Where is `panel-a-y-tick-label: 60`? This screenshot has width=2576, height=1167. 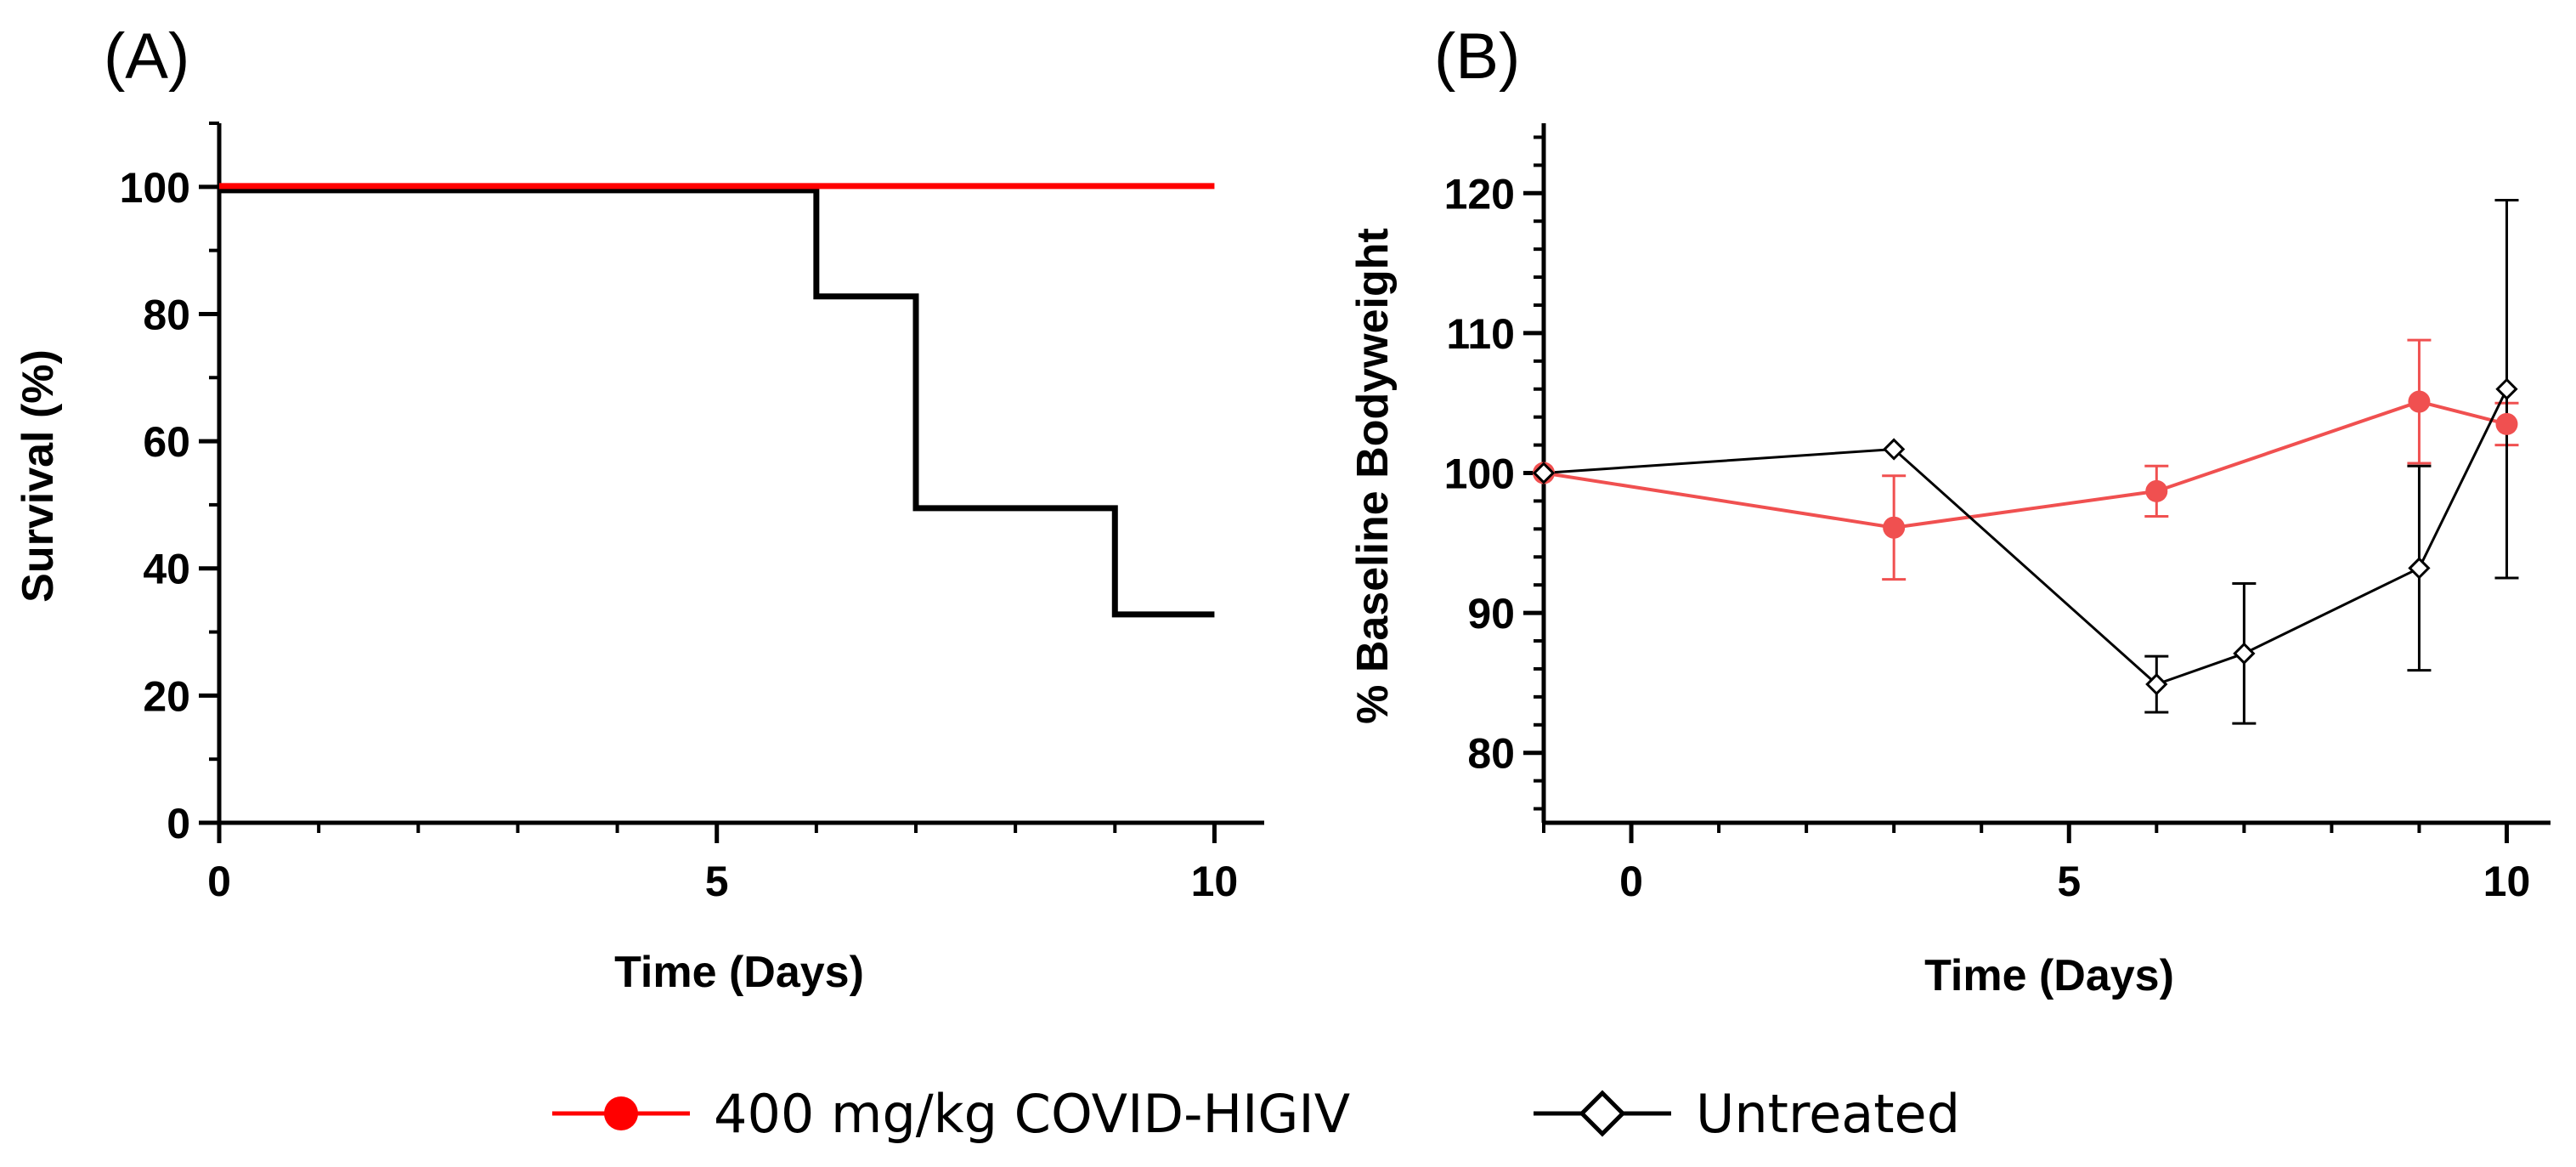
panel-a-y-tick-label: 60 is located at coordinates (166, 442).